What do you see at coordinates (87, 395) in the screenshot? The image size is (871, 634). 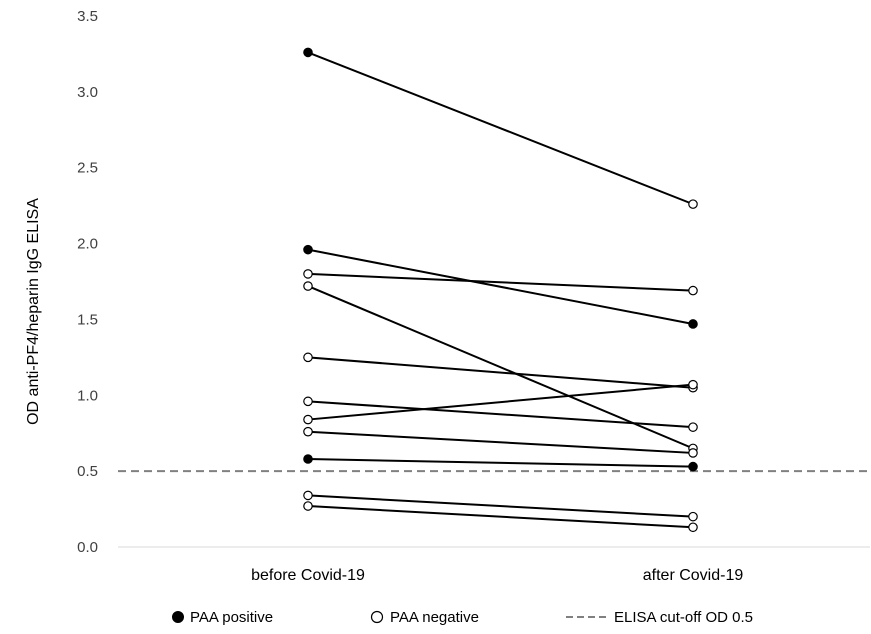 I see `y-tick-label: 1.0` at bounding box center [87, 395].